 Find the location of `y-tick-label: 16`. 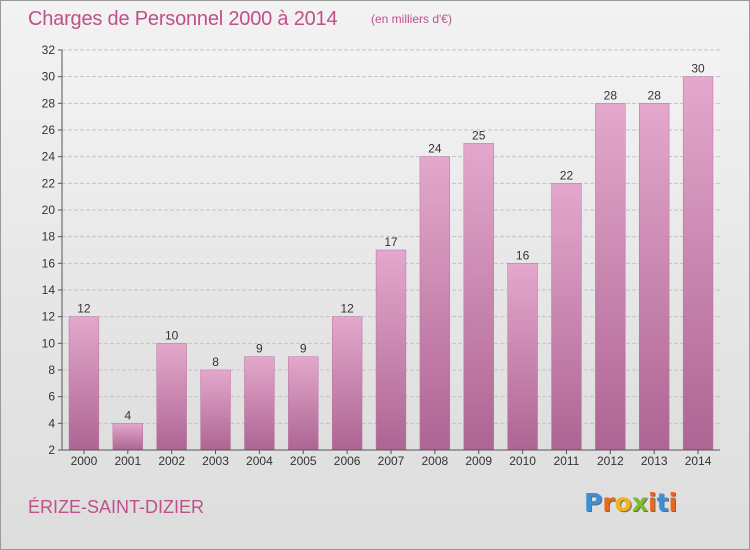

y-tick-label: 16 is located at coordinates (49, 263).